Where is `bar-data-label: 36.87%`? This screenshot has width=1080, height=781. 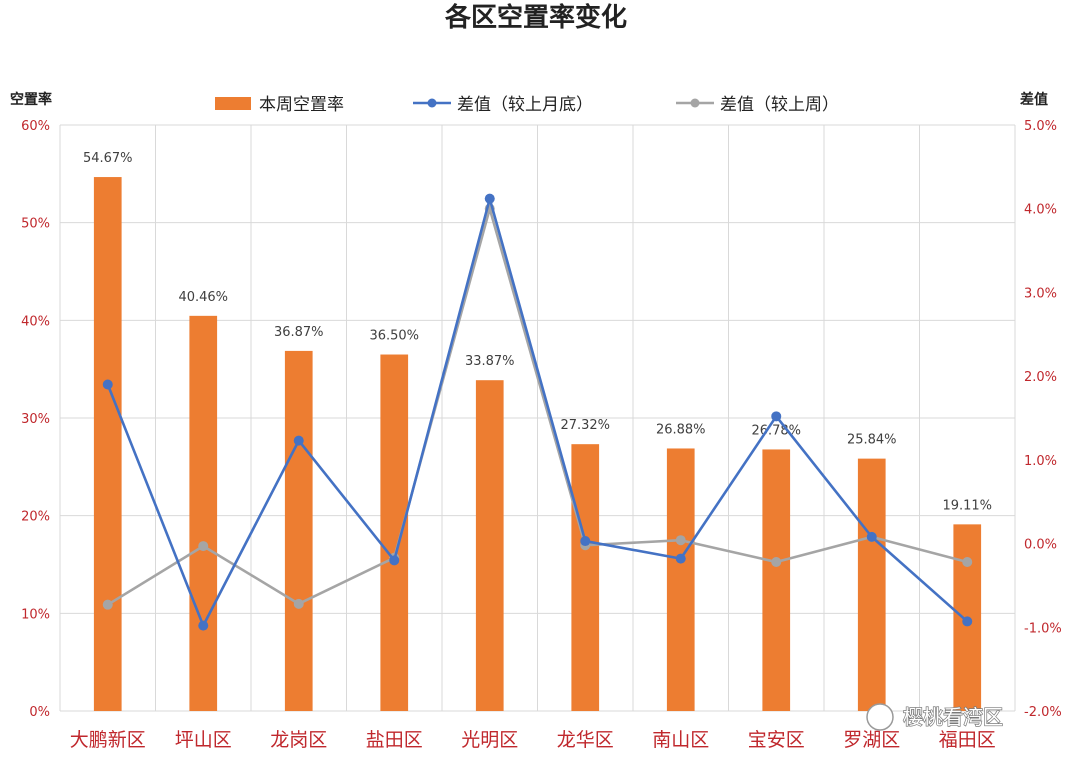 bar-data-label: 36.87% is located at coordinates (299, 332).